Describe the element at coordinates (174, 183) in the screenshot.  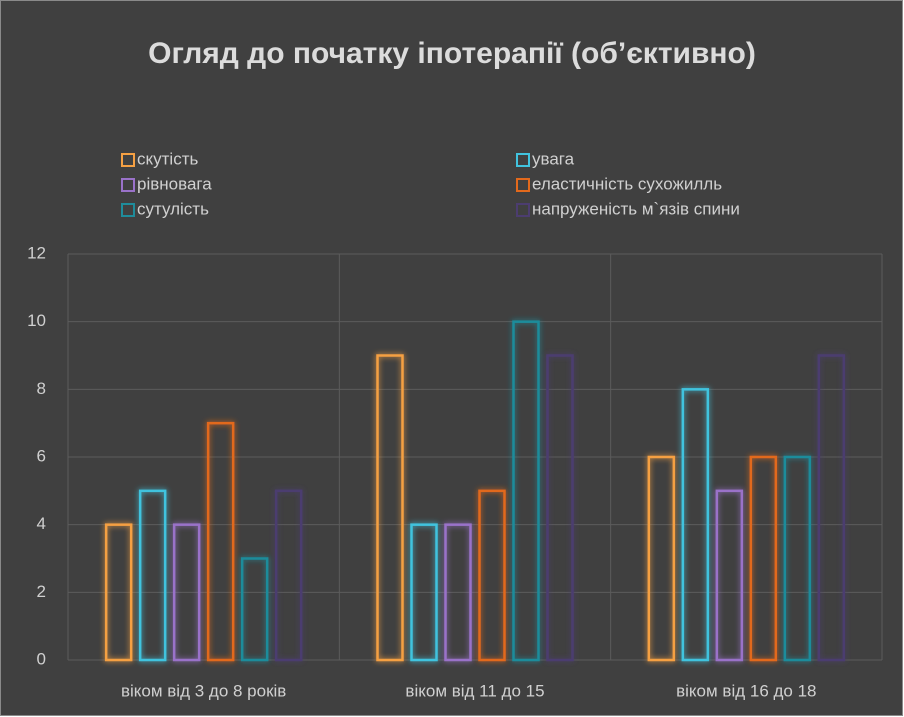
I see `legend-label: рівновага` at that location.